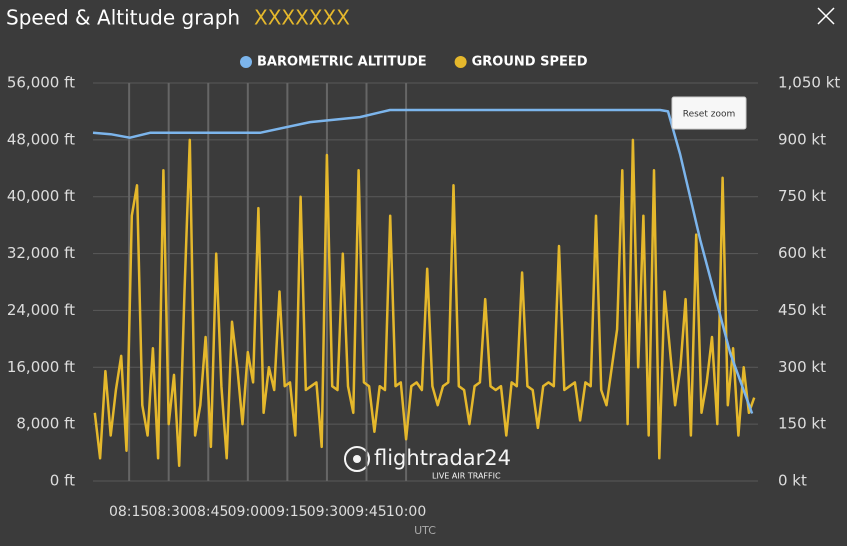 This screenshot has height=546, width=847. What do you see at coordinates (169, 512) in the screenshot?
I see `x-tick-label: 08:30` at bounding box center [169, 512].